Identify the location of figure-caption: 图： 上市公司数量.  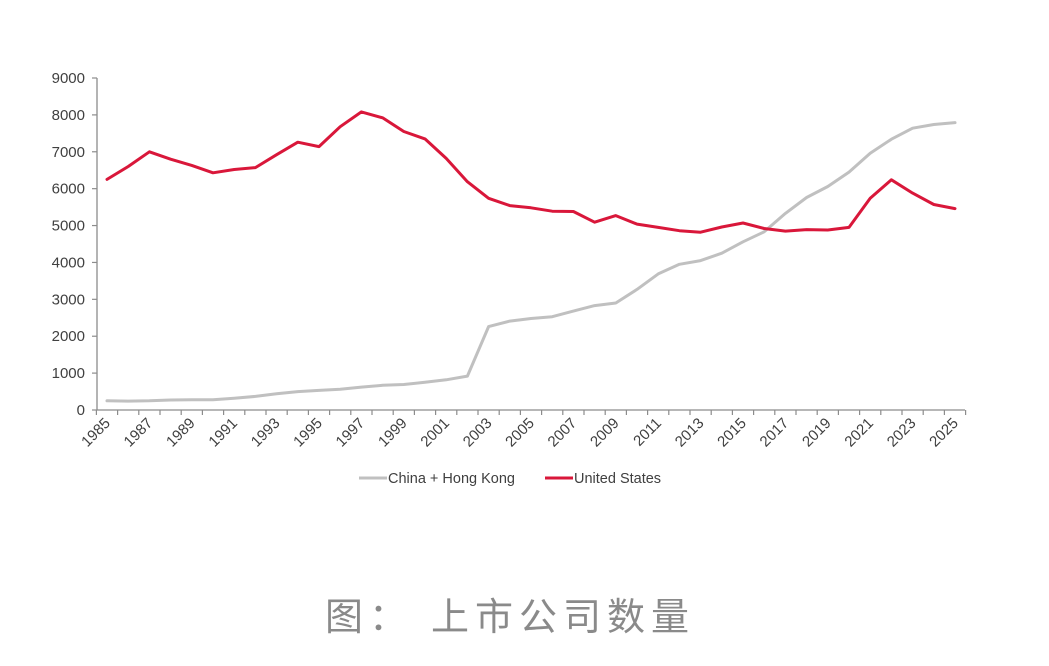
(510, 617).